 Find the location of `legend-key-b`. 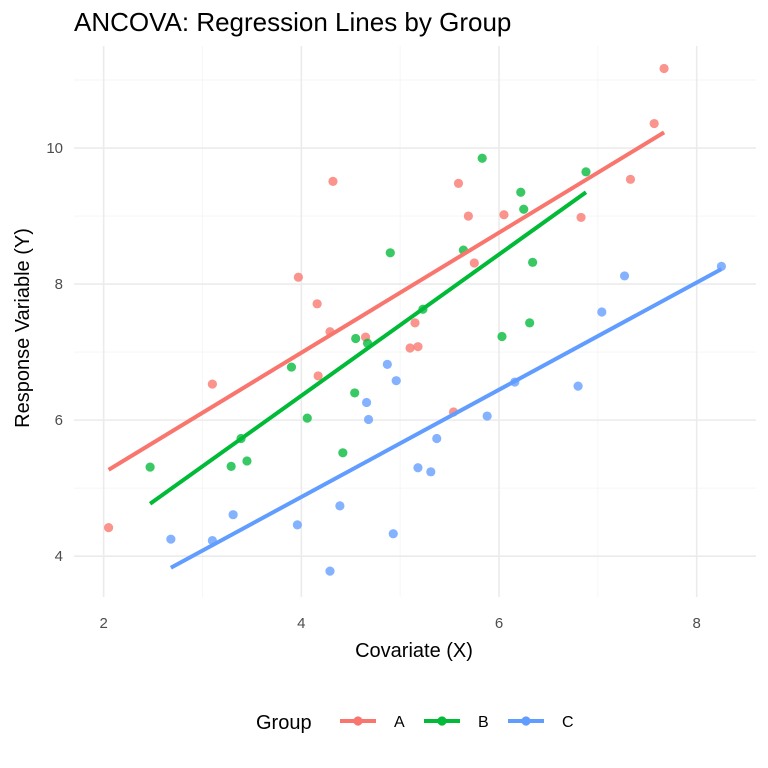

legend-key-b is located at coordinates (442, 721).